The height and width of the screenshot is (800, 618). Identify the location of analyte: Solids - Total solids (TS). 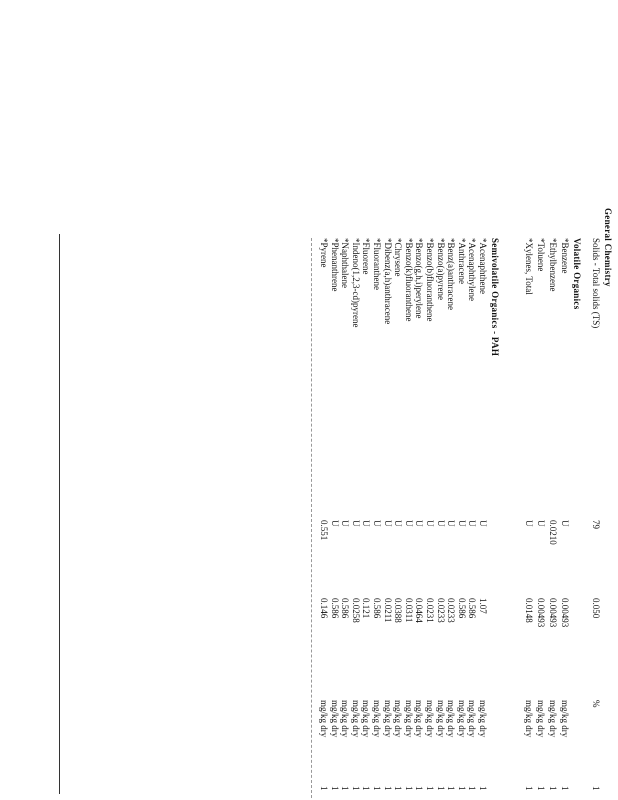
(596, 283).